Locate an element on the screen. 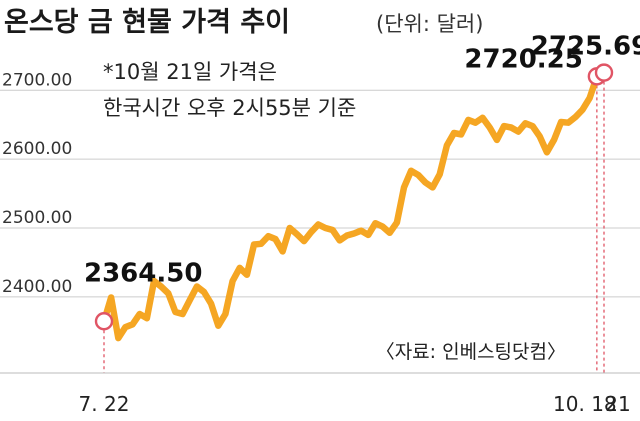 Image resolution: width=640 pixels, height=421 pixels. source-label: 〈자료: 인베스팅닷컴〉 is located at coordinates (471, 352).